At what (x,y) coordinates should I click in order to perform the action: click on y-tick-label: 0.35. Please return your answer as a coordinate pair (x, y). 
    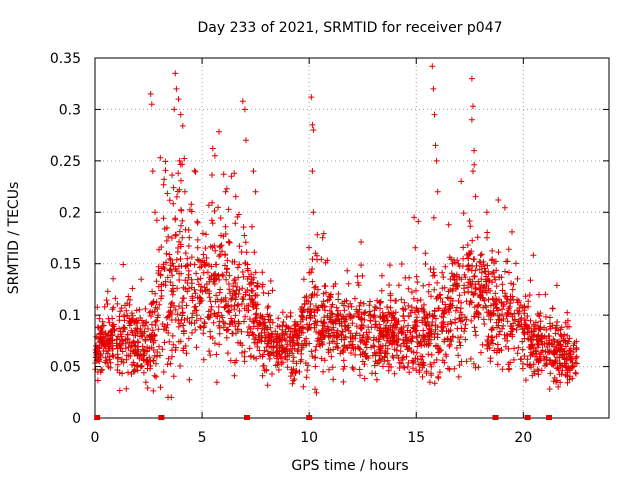
    Looking at the image, I should click on (65, 59).